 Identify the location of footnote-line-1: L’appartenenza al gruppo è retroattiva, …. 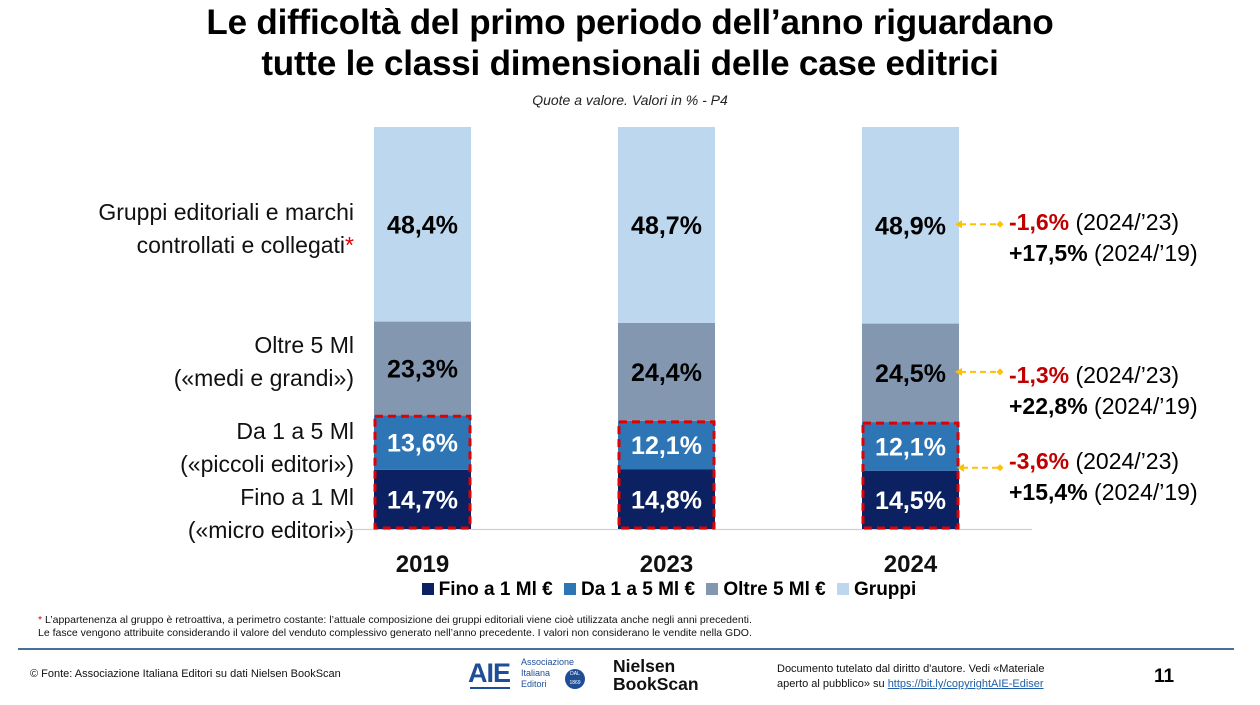
(397, 620).